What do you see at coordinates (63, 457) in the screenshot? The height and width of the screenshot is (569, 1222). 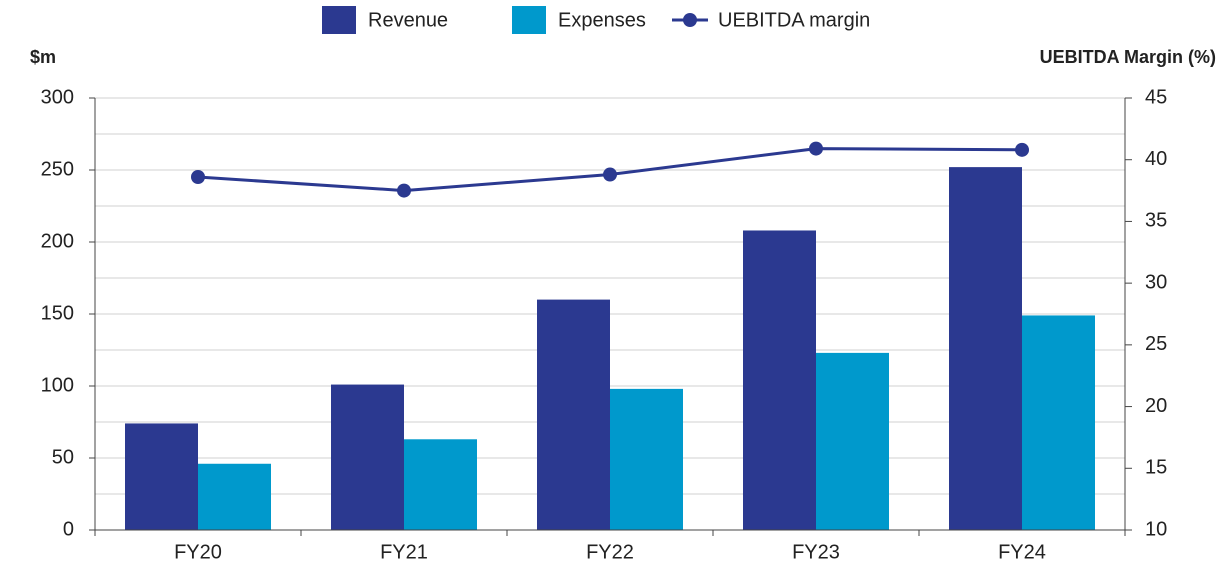 I see `y-tick-label: 50` at bounding box center [63, 457].